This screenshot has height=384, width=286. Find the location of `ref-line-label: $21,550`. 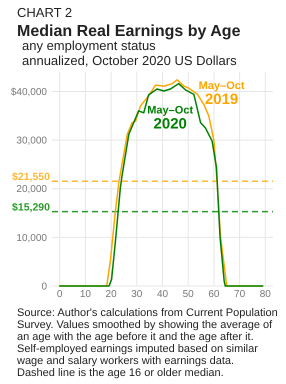

ref-line-label: $21,550 is located at coordinates (31, 177).